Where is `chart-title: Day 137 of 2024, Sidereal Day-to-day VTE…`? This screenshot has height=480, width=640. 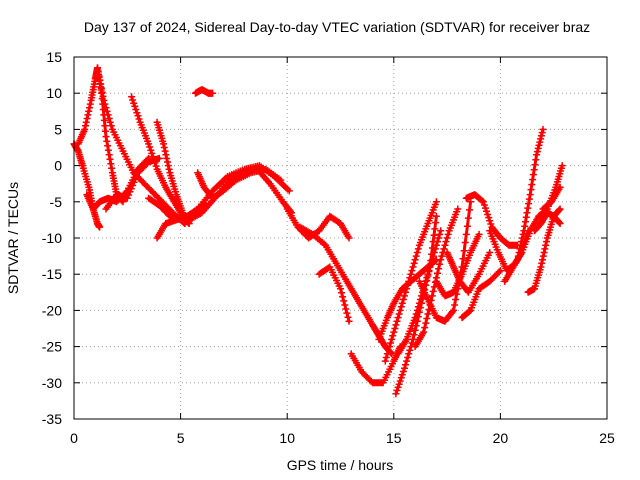 chart-title: Day 137 of 2024, Sidereal Day-to-day VTE… is located at coordinates (337, 27).